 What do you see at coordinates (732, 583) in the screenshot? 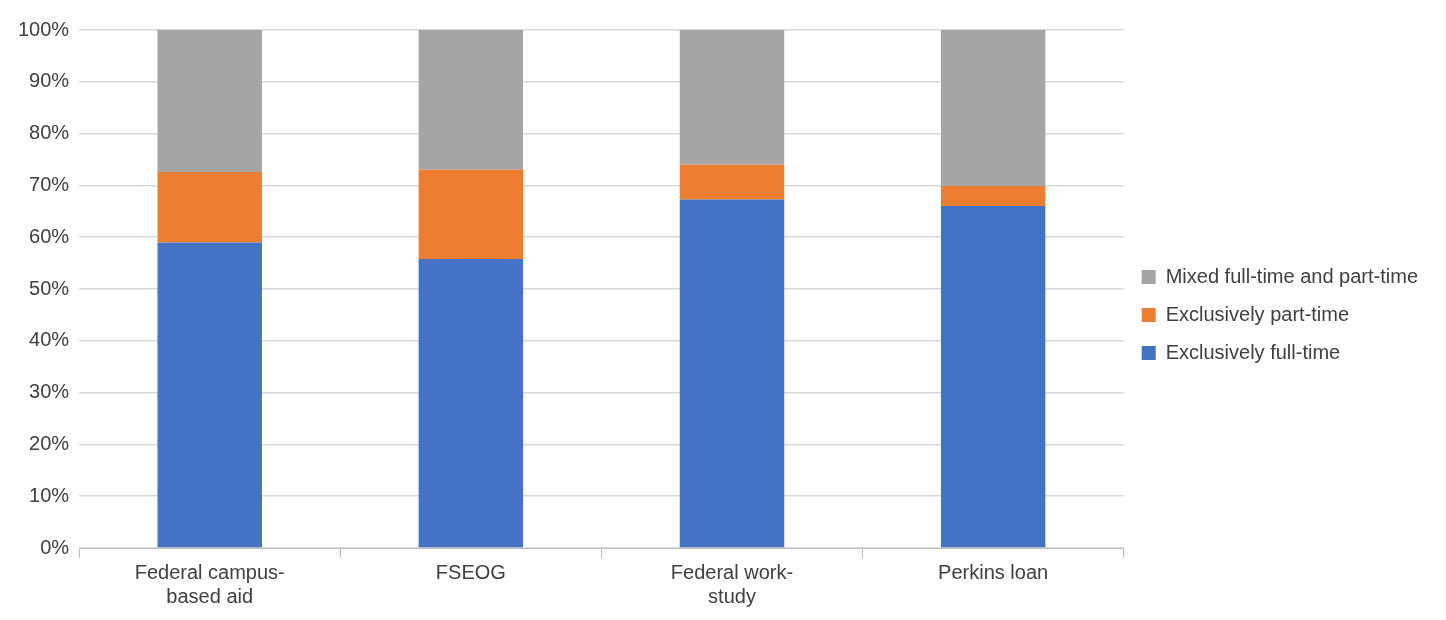
I see `x-tick-label: Federal work-study` at bounding box center [732, 583].